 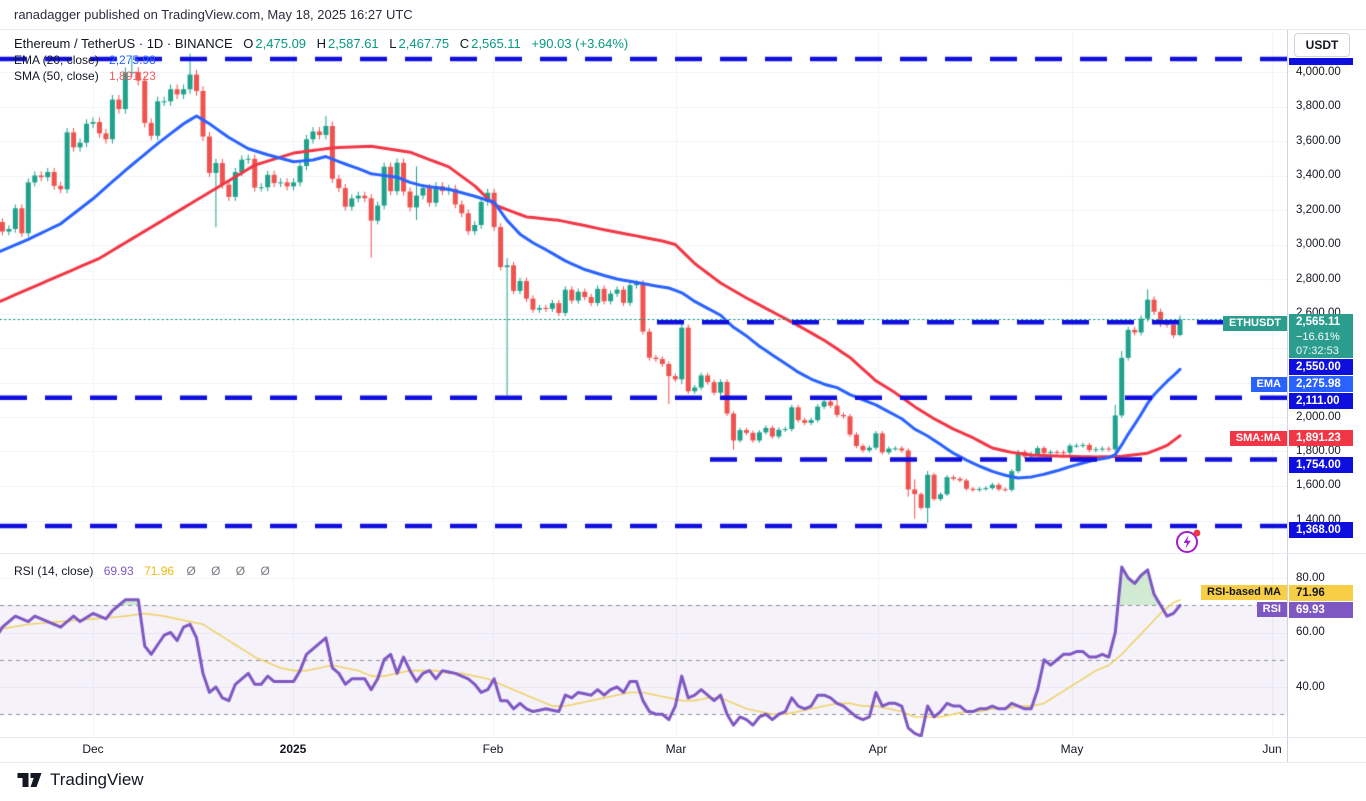 What do you see at coordinates (123, 43) in the screenshot?
I see `symbol-title: Ethereum / TetherUS · 1D · BINANCE` at bounding box center [123, 43].